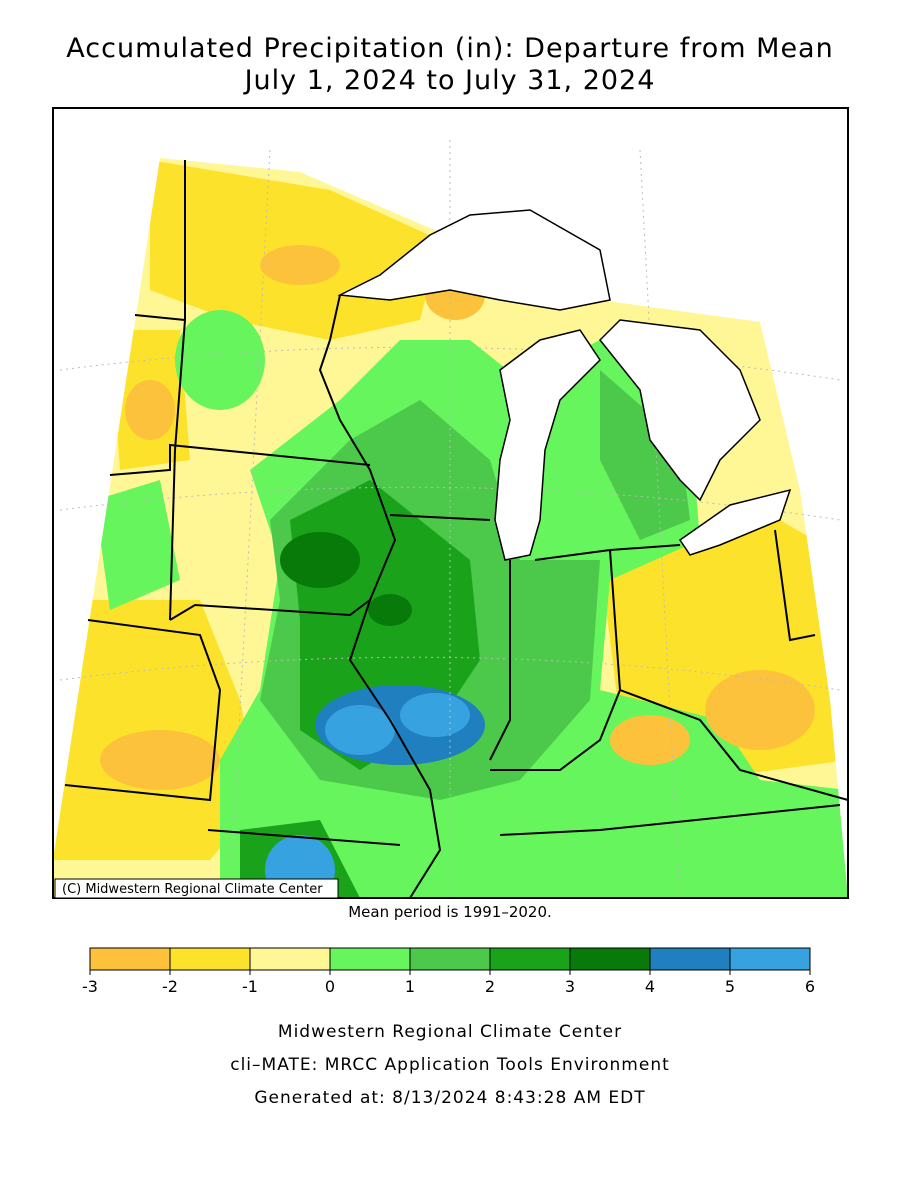 The height and width of the screenshot is (1200, 900). Describe the element at coordinates (448, 971) in the screenshot. I see `legend: -3 -2 -1 0 1 2 3 4 5 6` at that location.